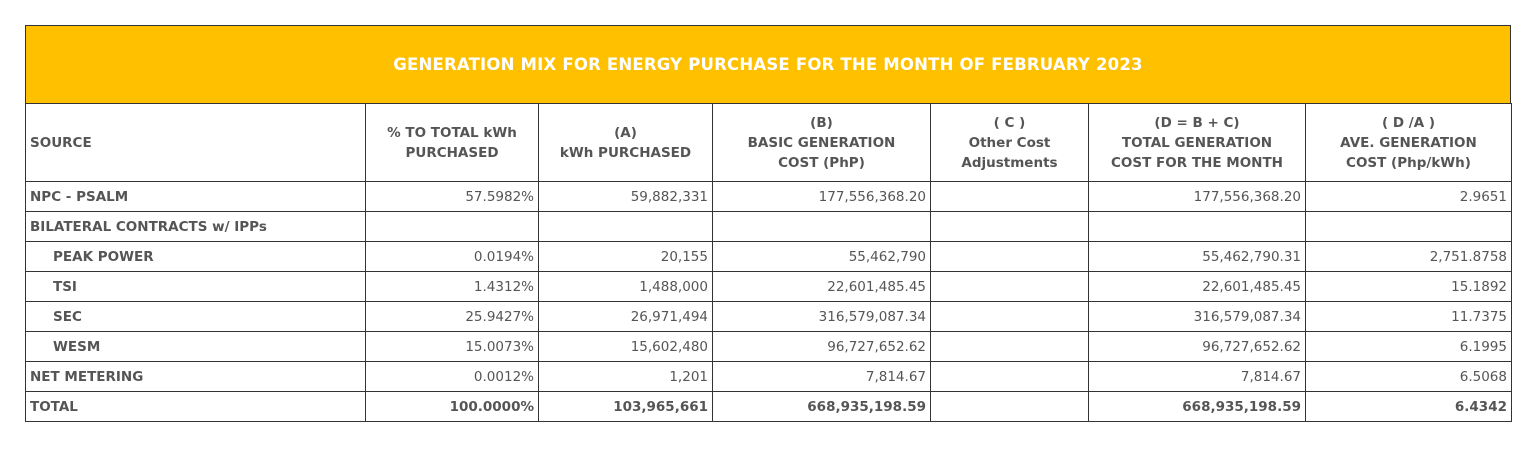 The height and width of the screenshot is (452, 1536). What do you see at coordinates (1408, 196) in the screenshot?
I see `cell-ave-generation-cost: 2.9651` at bounding box center [1408, 196].